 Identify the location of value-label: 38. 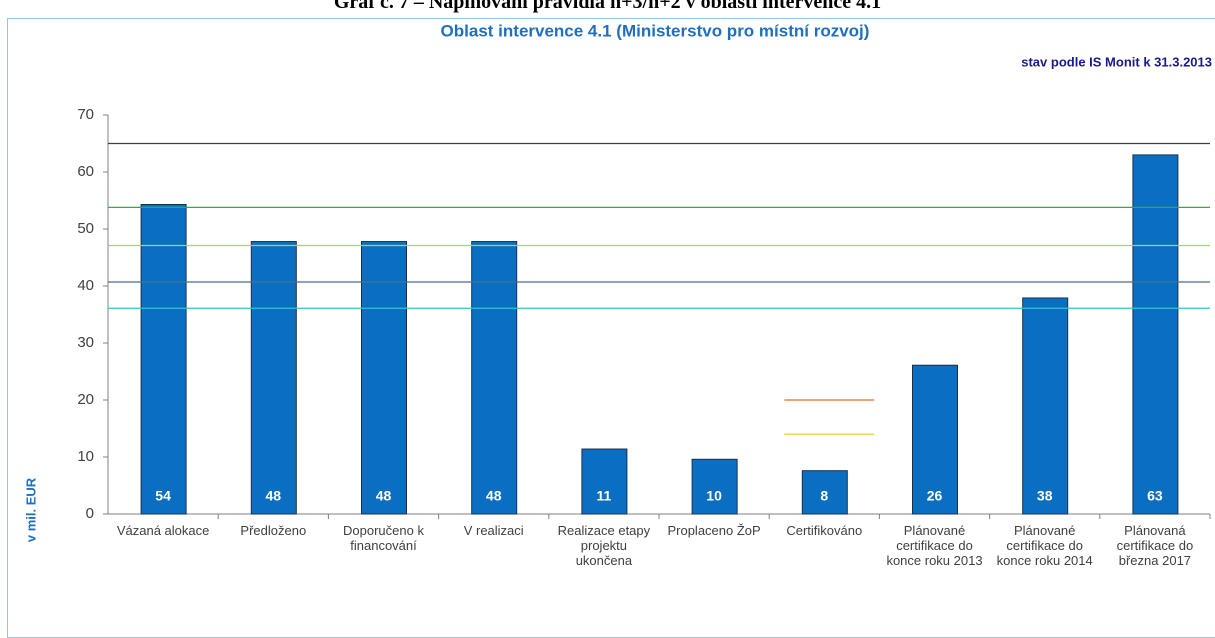
(1045, 496).